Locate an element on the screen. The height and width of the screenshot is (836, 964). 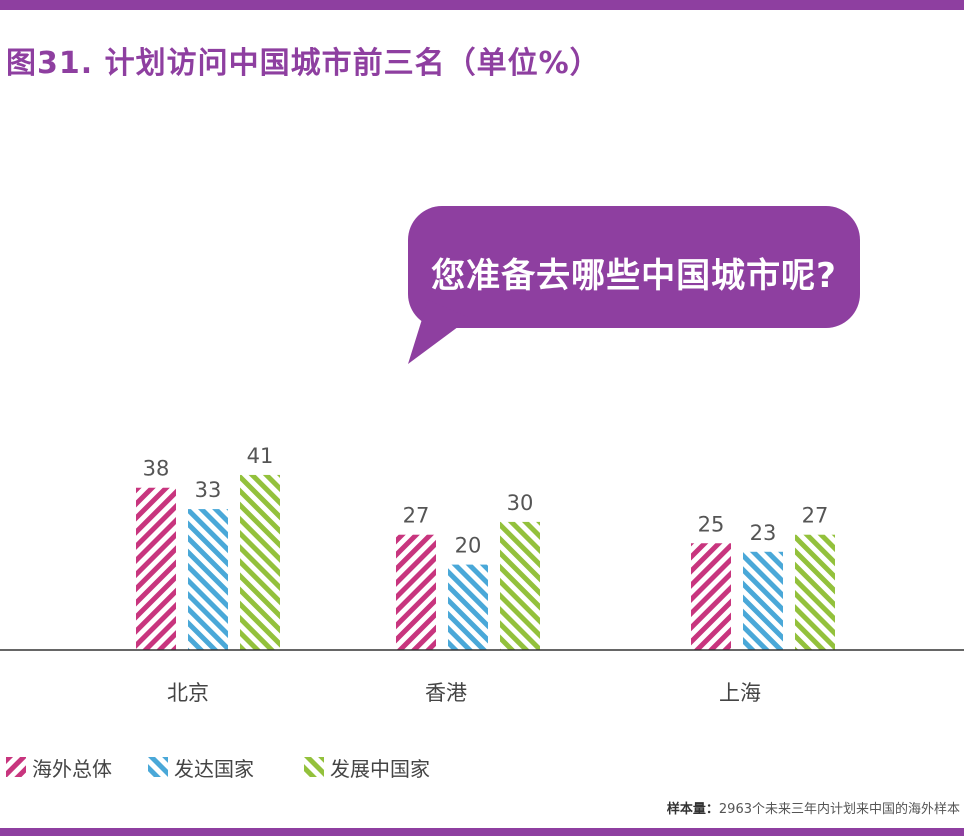
value-label-developing-0: 41 is located at coordinates (260, 456).